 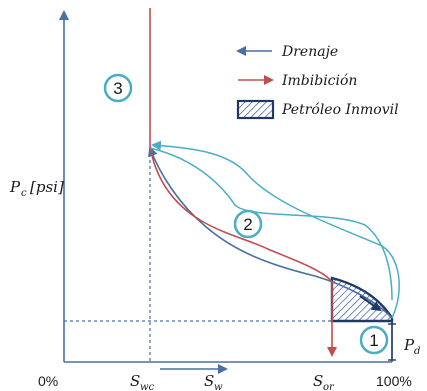 What do you see at coordinates (255, 109) in the screenshot?
I see `legend-immobile-oil-swatch` at bounding box center [255, 109].